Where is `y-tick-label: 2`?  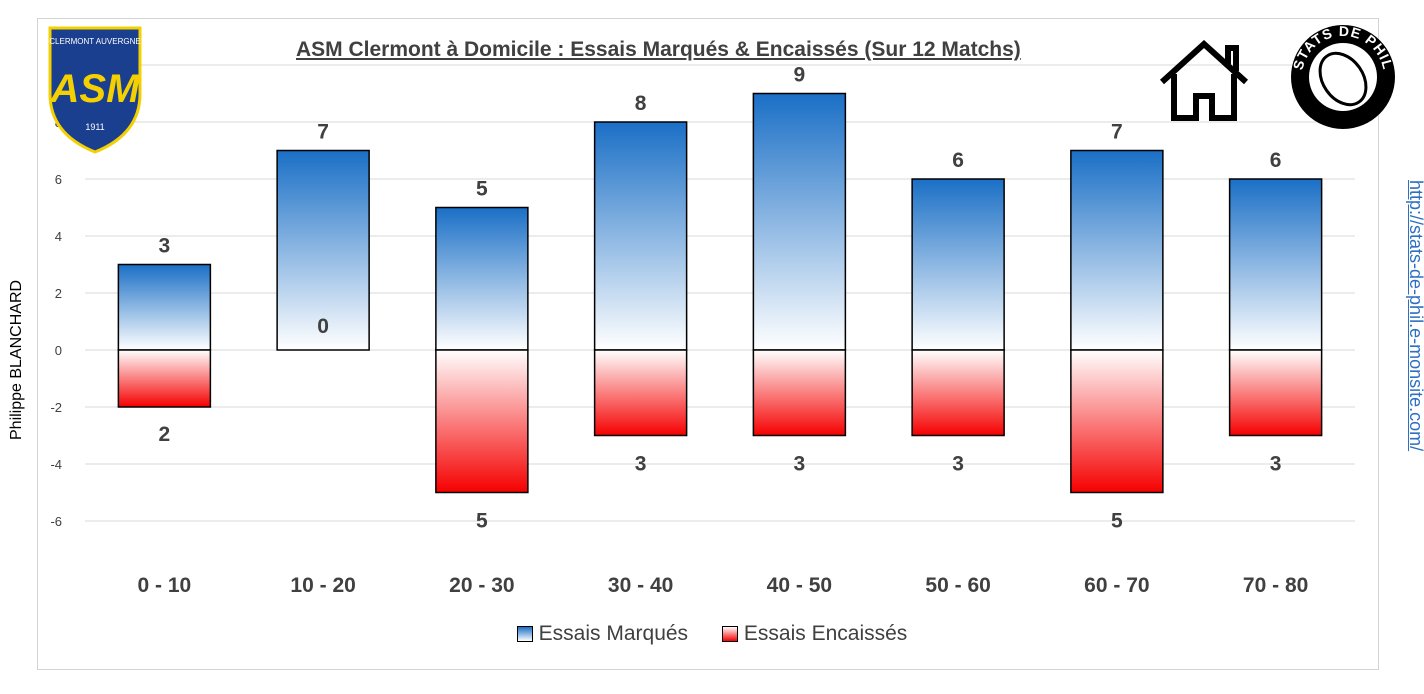
y-tick-label: 2 is located at coordinates (58, 293).